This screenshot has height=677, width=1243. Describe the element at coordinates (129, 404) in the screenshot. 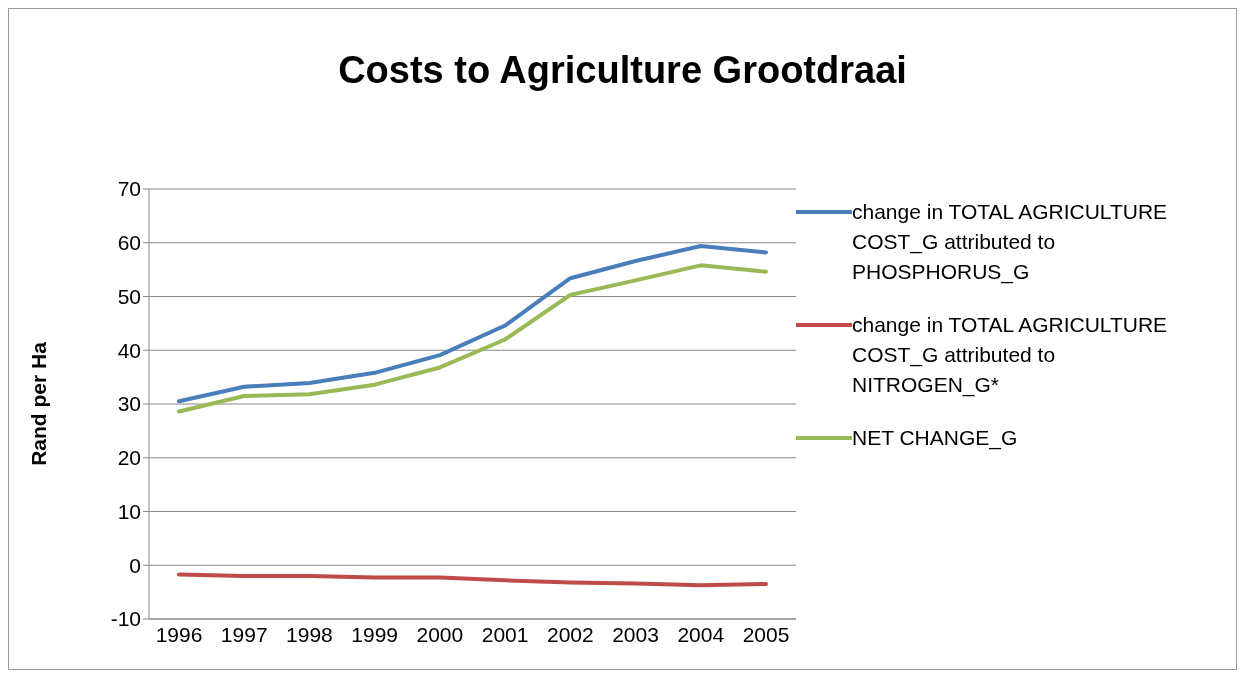

I see `y-tick-label: 30` at that location.